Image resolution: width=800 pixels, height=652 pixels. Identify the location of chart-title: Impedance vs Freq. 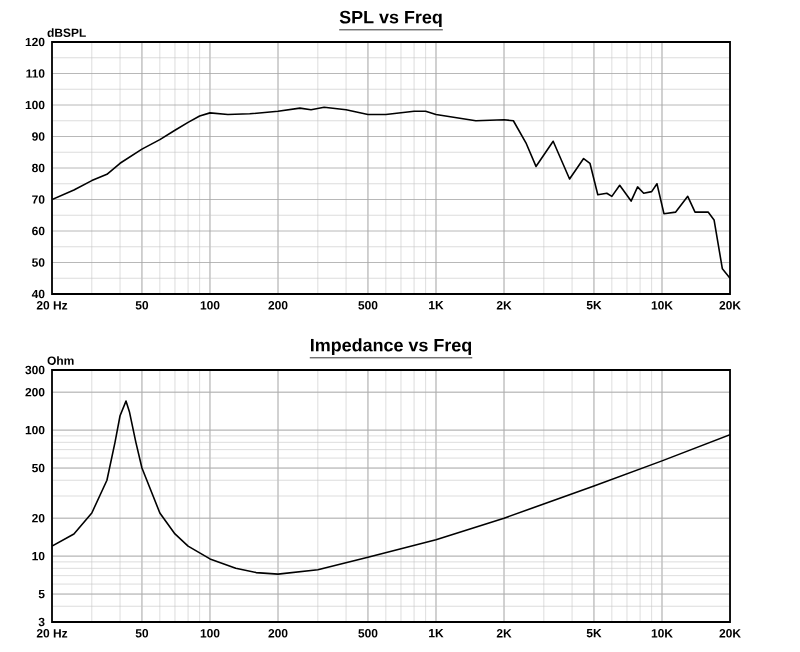
(391, 347).